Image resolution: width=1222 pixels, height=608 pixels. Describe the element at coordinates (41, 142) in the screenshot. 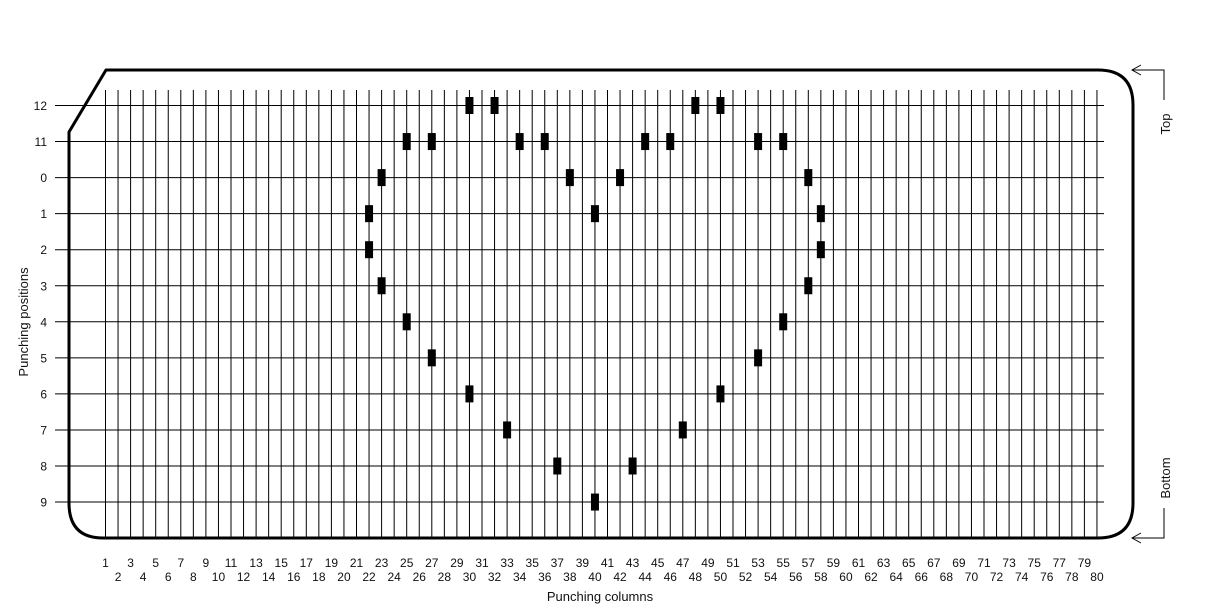

I see `row-label: 11` at that location.